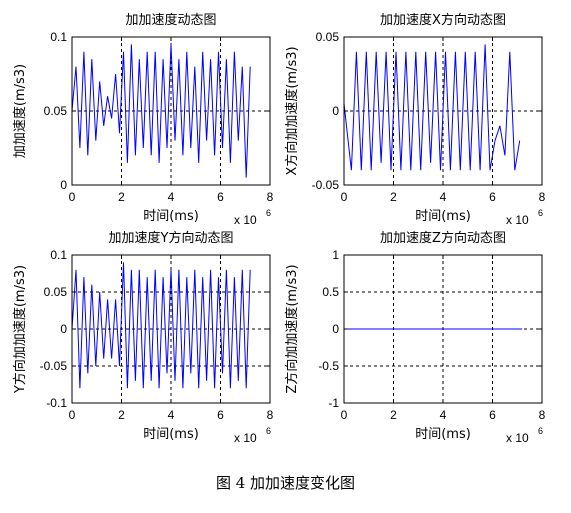 The image size is (571, 513). Describe the element at coordinates (330, 292) in the screenshot. I see `y-tick-label: 0.5` at that location.